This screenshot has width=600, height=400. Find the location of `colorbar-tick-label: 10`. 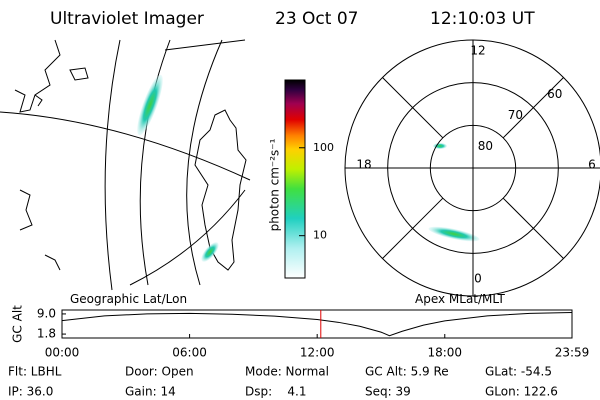

colorbar-tick-label: 10 is located at coordinates (320, 235).